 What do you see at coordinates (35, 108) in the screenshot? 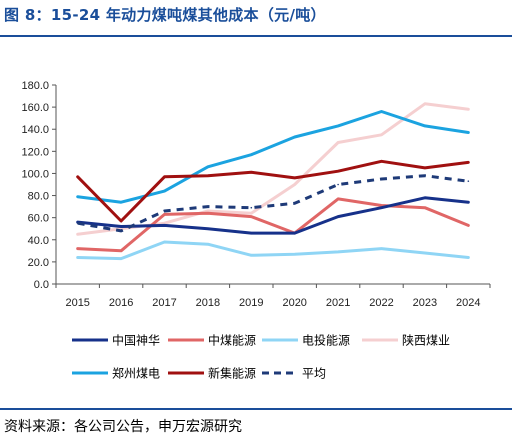
I see `y-tick-label: 160.0` at bounding box center [35, 108].